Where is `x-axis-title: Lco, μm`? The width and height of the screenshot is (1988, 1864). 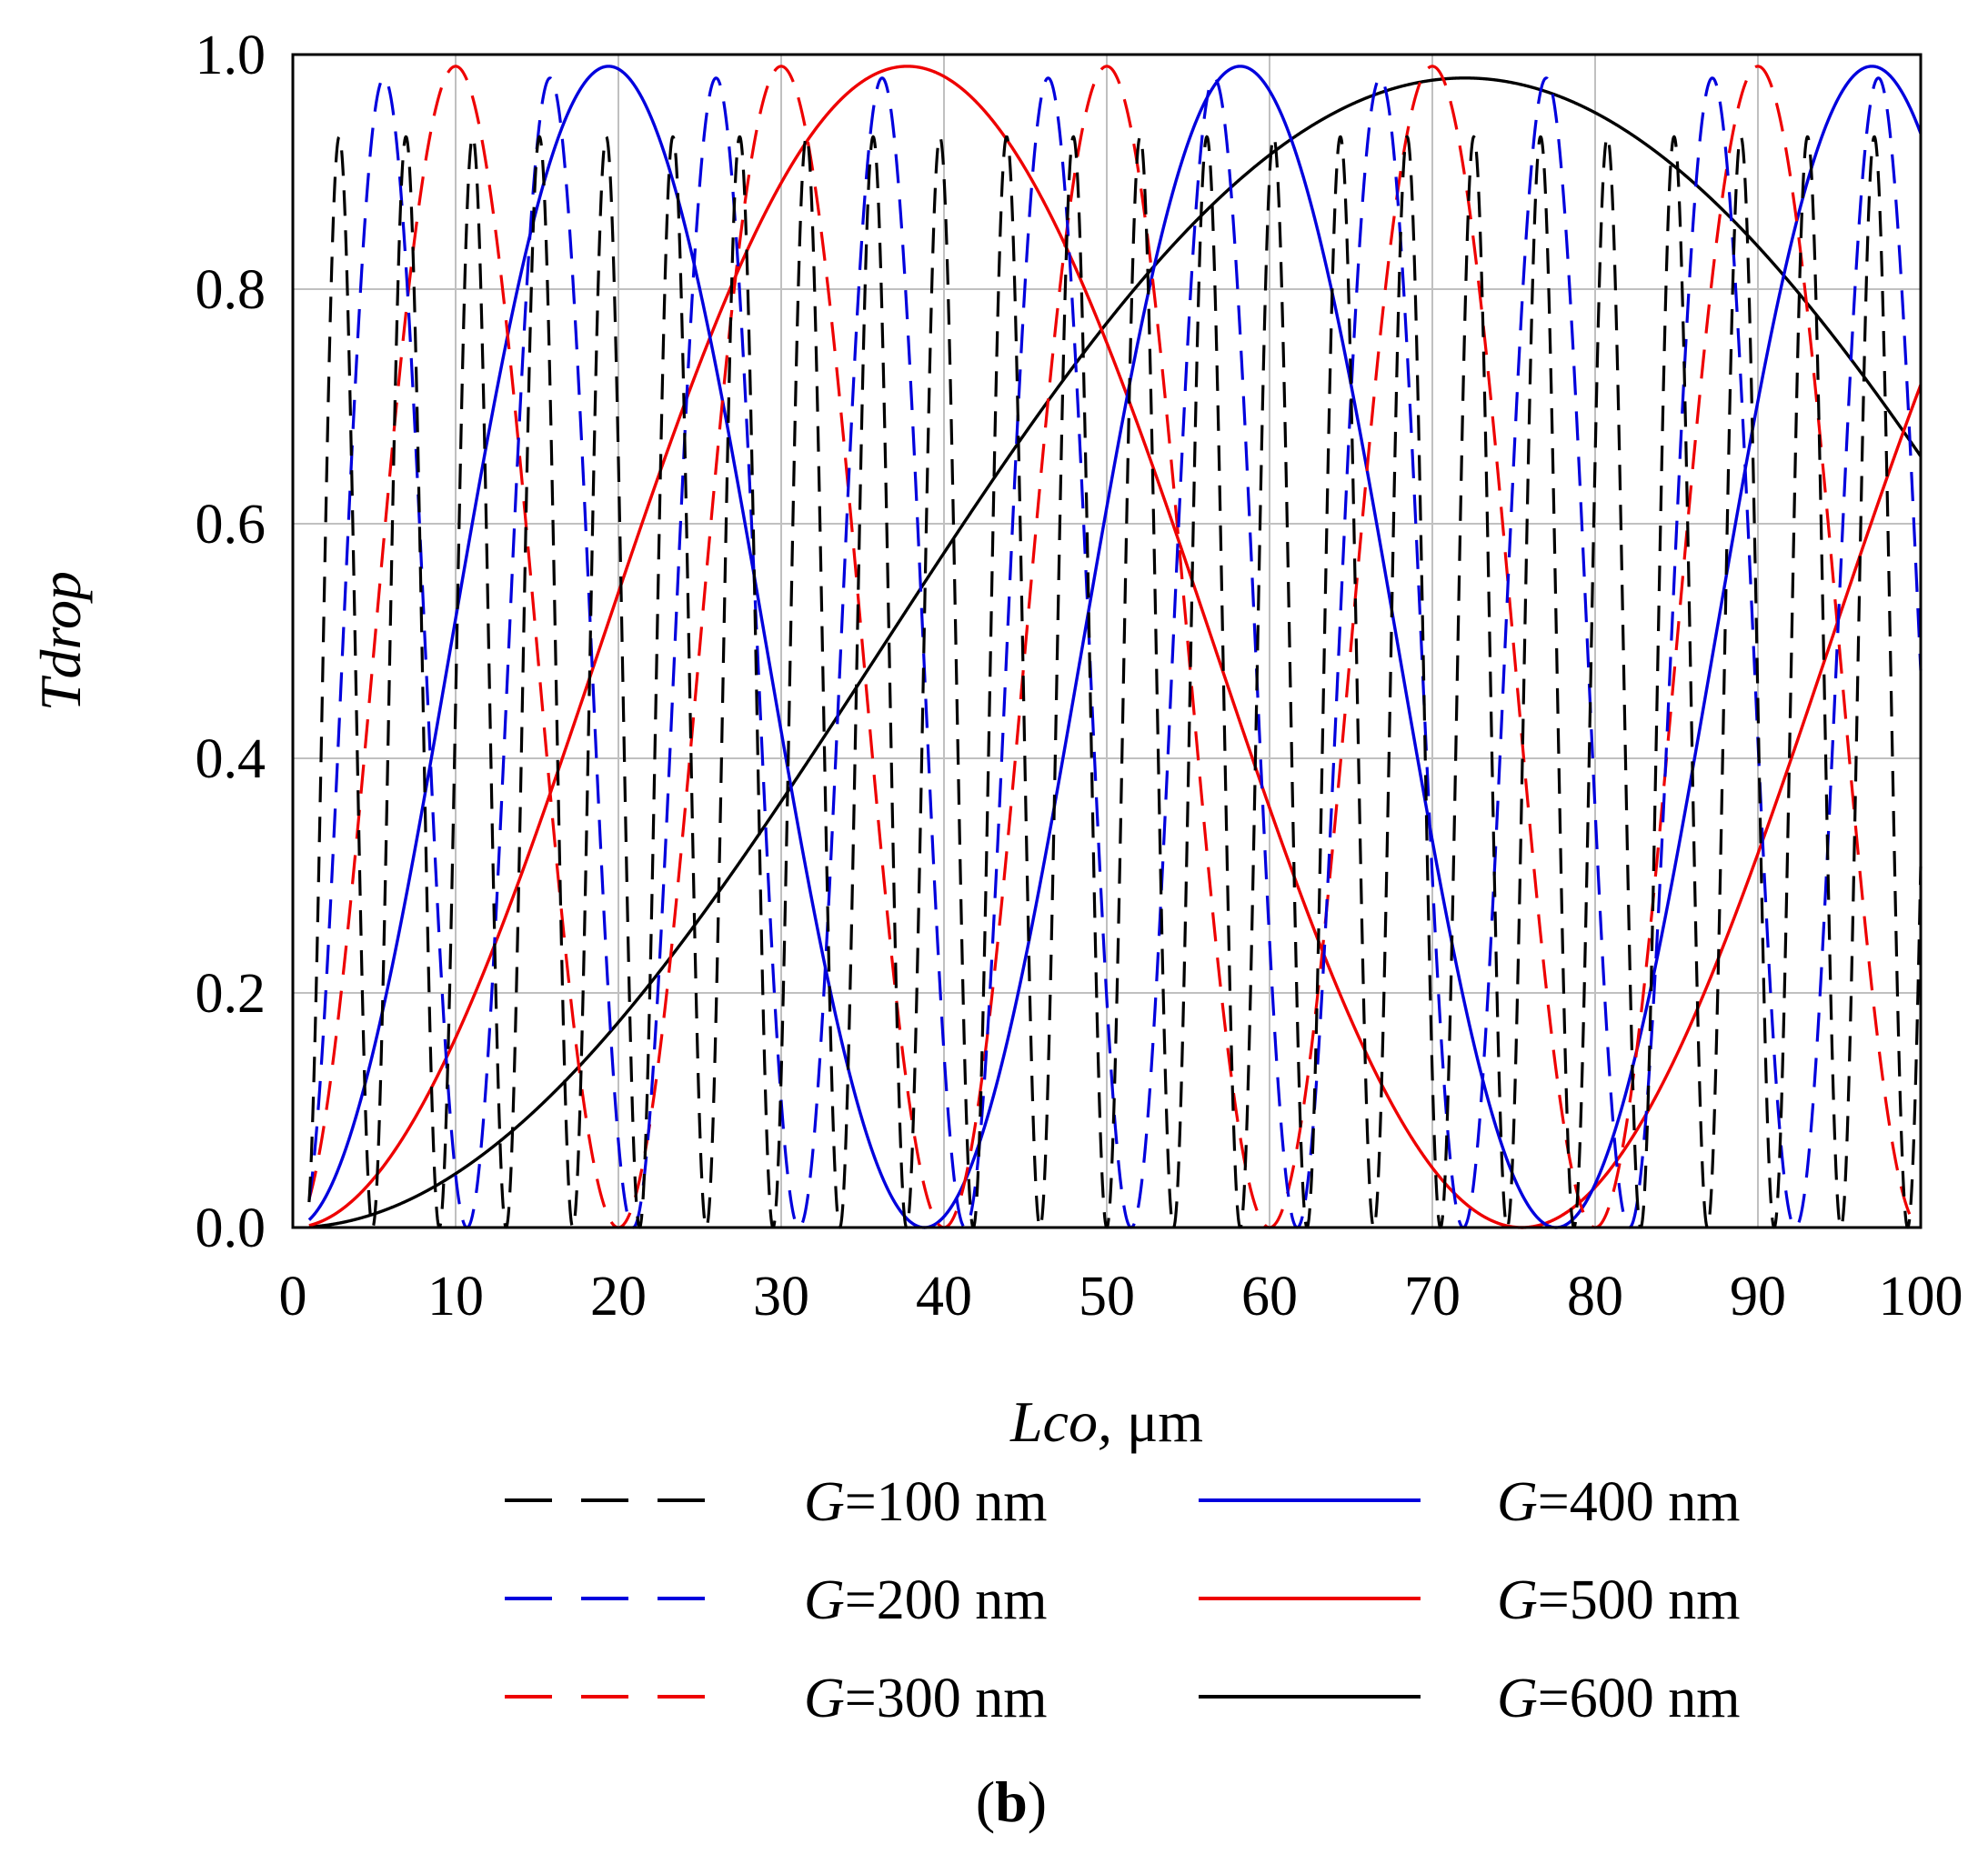
x-axis-title: Lco, μm is located at coordinates (1106, 1421).